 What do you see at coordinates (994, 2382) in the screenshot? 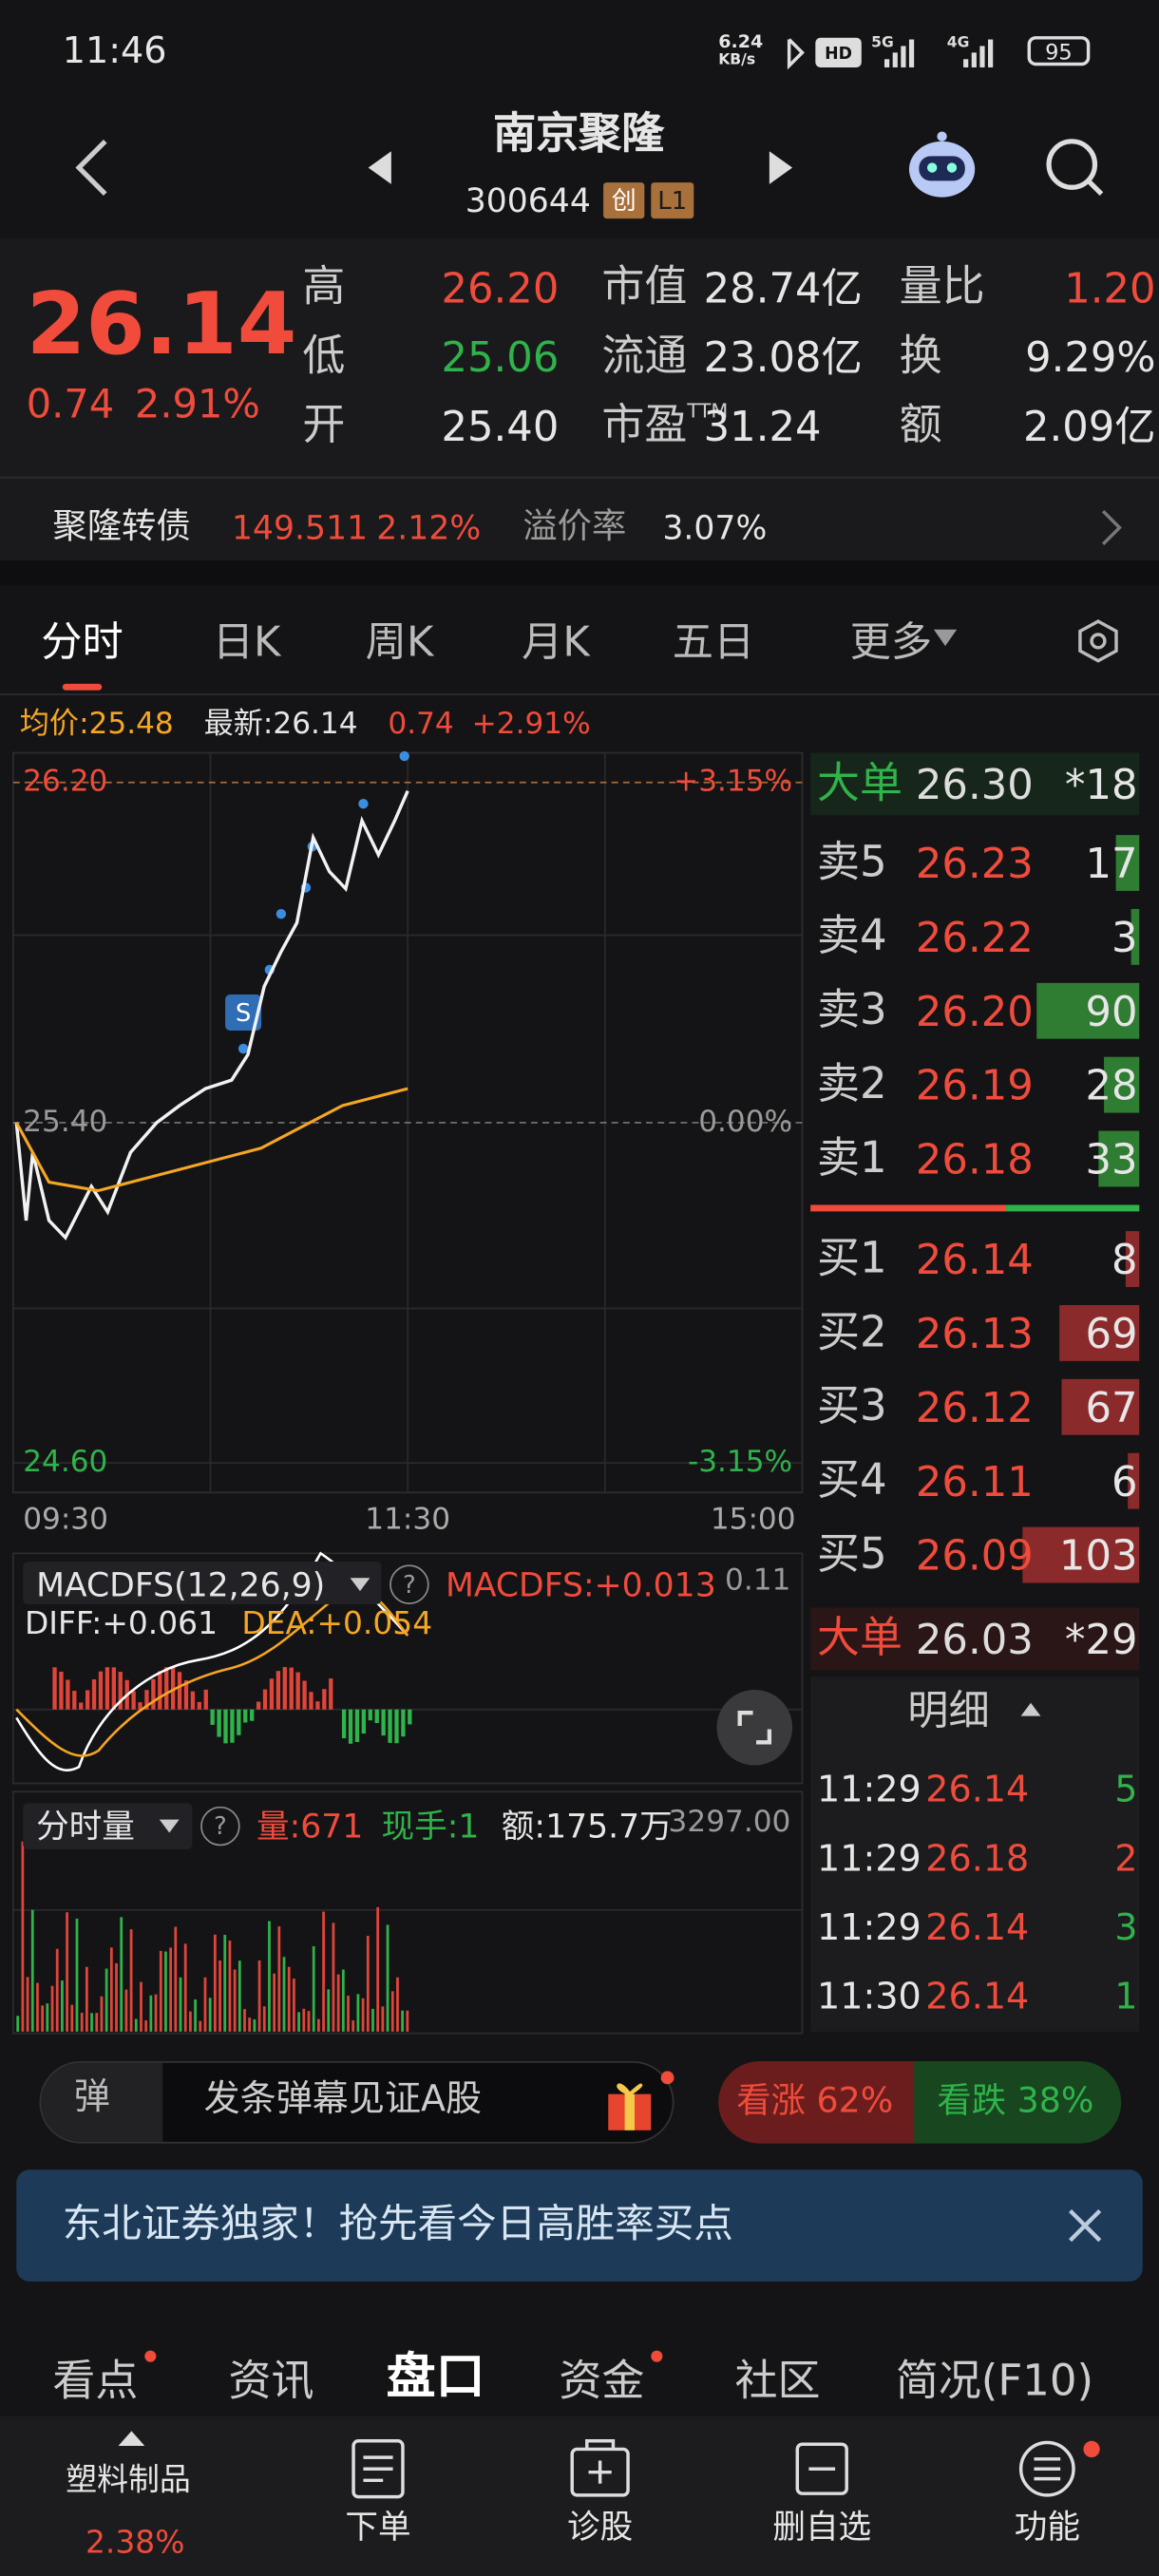
I see `info-tab: 简况(F10)` at bounding box center [994, 2382].